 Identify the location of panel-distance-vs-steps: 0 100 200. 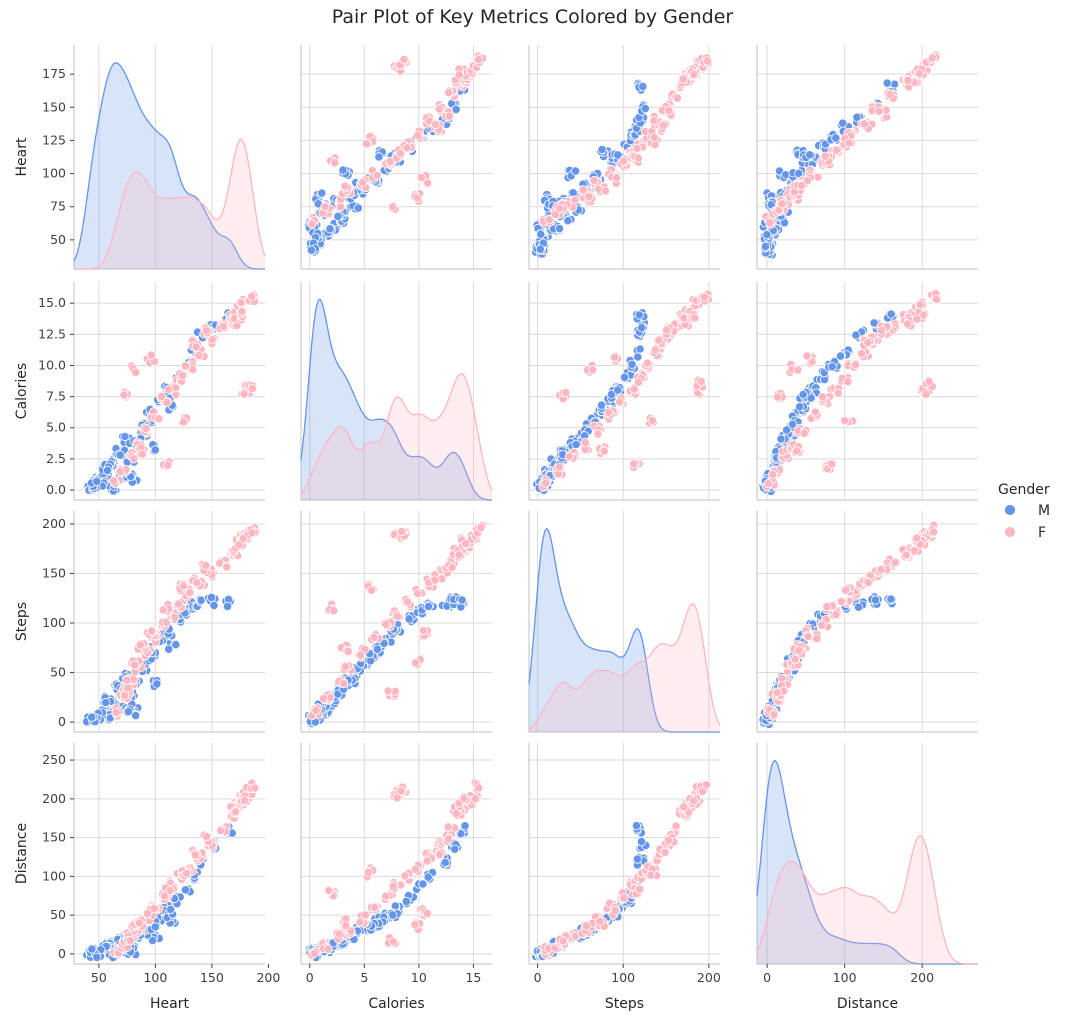
(624, 864).